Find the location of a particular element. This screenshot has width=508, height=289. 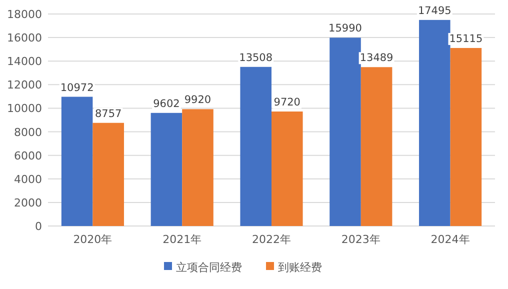

legend-label: 立项合同经费 is located at coordinates (209, 267).